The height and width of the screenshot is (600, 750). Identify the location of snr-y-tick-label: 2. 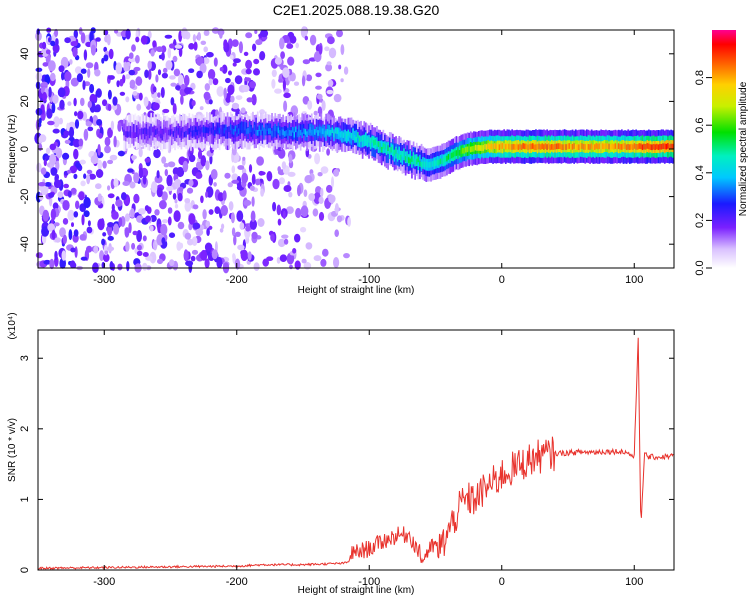
(25, 429).